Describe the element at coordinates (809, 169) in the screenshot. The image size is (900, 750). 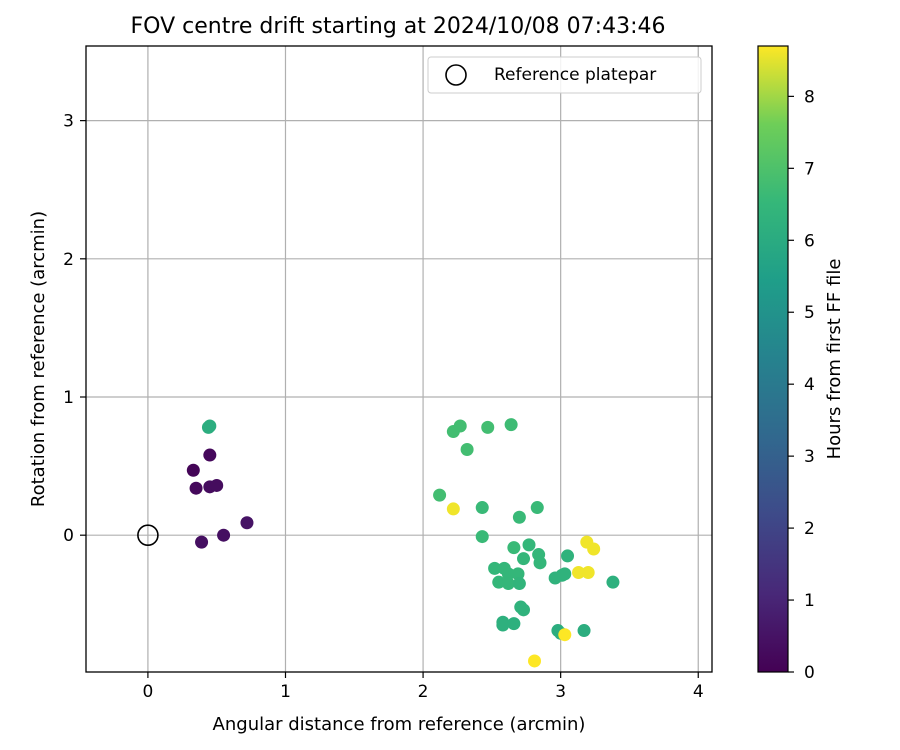
I see `colorbar-tick-label: 7` at that location.